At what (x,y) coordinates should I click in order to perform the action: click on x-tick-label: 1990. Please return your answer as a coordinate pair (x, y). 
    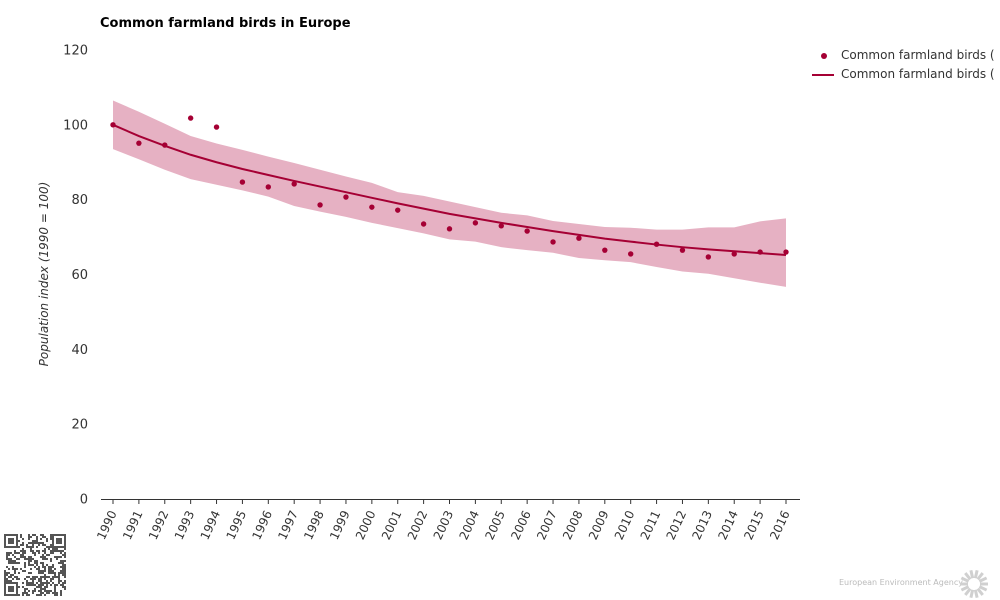
    Looking at the image, I should click on (107, 525).